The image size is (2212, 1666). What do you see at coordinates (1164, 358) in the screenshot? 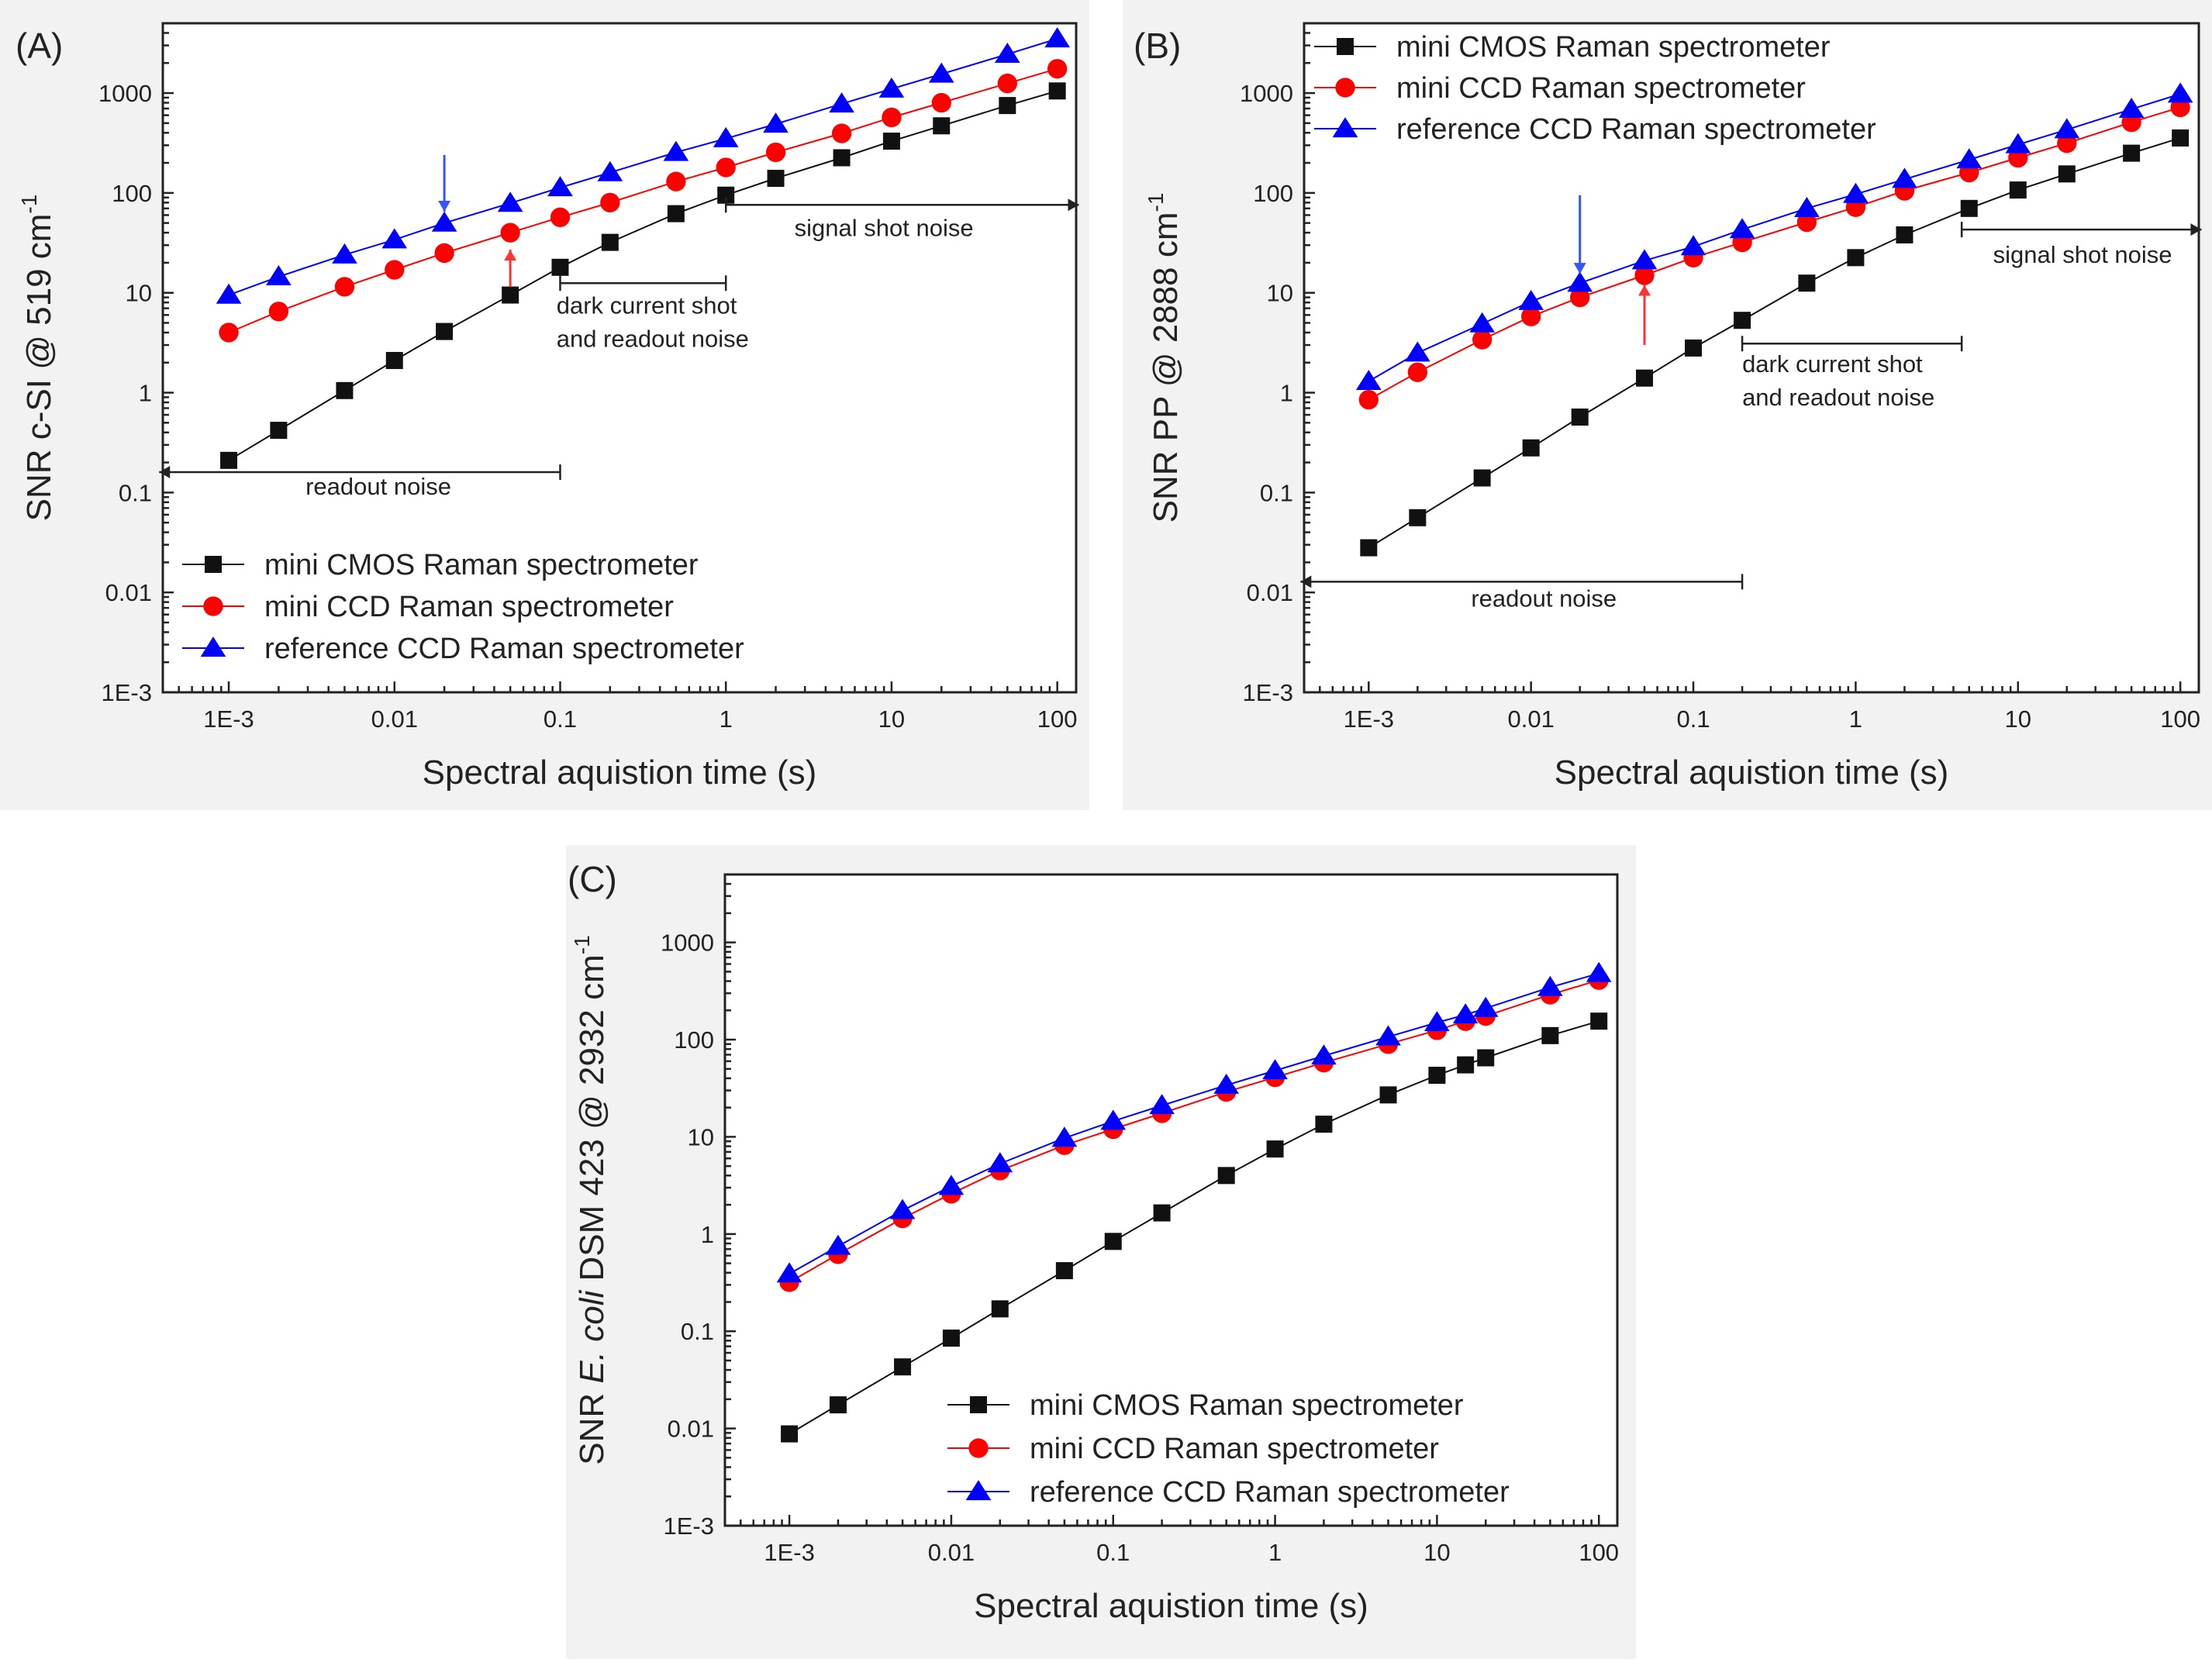
I see `chart-b-y-axis-label: SNR PP @ 2888 cm-1` at bounding box center [1164, 358].